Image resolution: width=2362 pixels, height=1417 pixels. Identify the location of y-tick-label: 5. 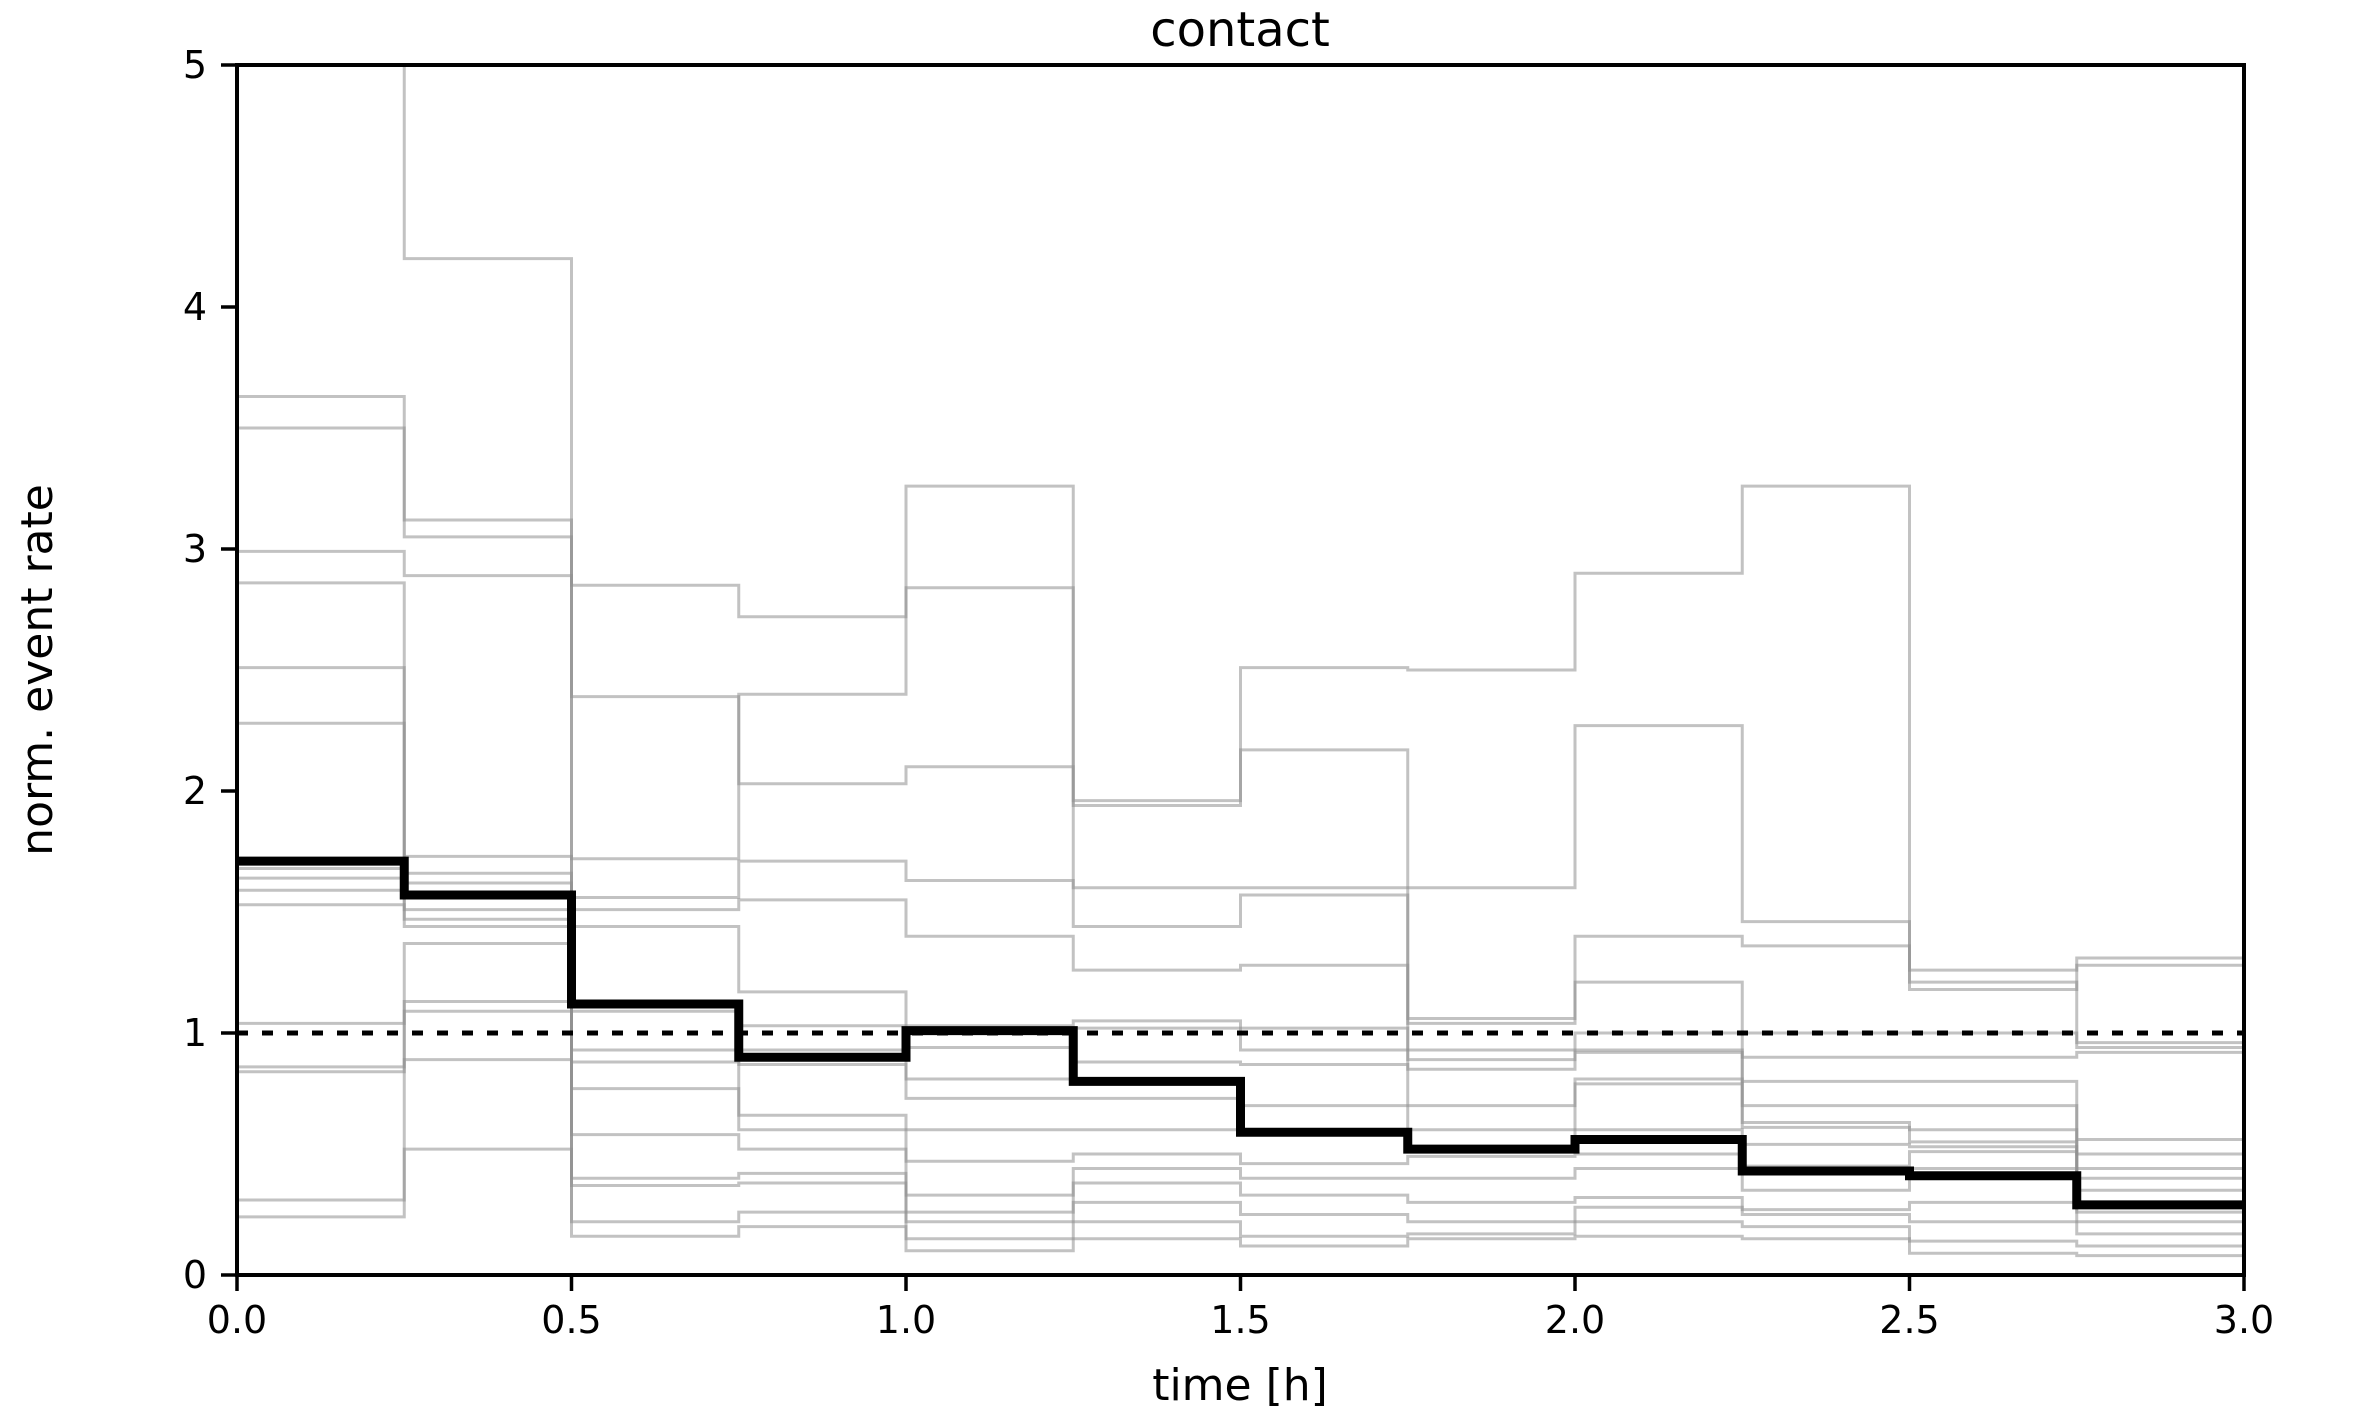
(195, 65).